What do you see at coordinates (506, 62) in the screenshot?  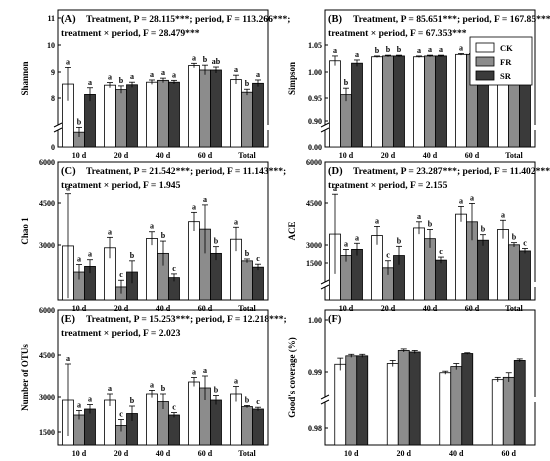 I see `legend-label: FR` at bounding box center [506, 62].